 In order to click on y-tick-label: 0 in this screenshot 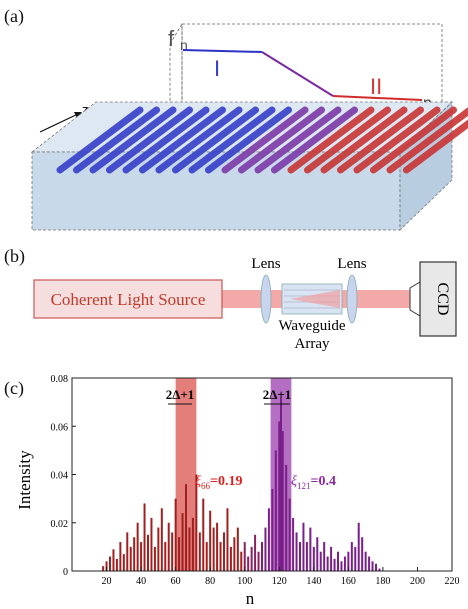, I will do `click(65, 572)`.